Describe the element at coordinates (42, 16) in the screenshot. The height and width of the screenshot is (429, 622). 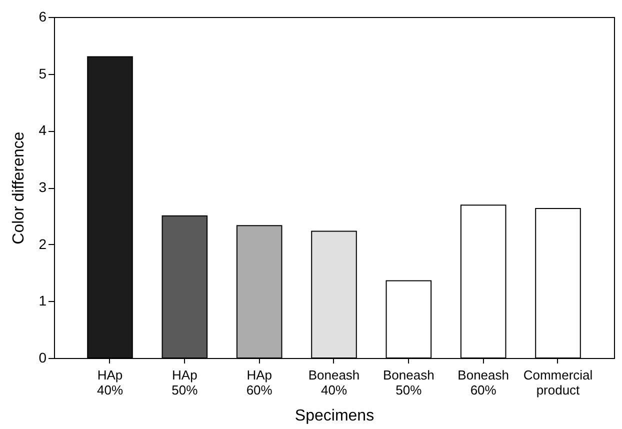
I see `y-tick-label: 6` at that location.